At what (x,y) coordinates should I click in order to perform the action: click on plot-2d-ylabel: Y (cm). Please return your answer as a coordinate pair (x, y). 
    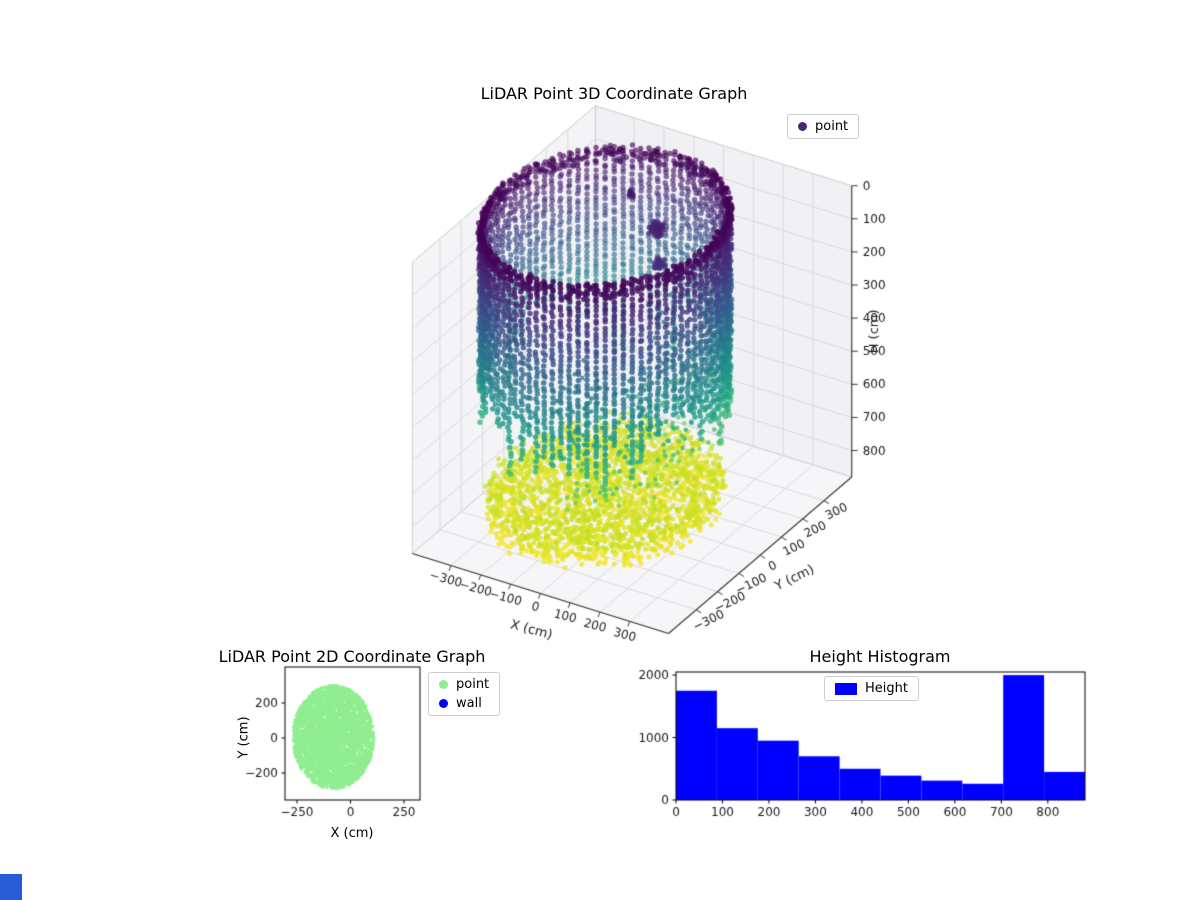
    Looking at the image, I should click on (244, 737).